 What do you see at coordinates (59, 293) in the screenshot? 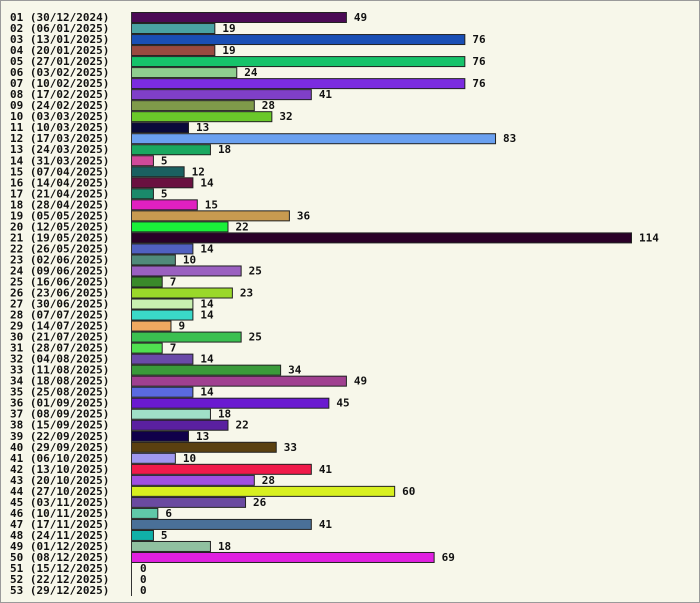
I see `category-label: 26 (23/06/2025)` at bounding box center [59, 293].